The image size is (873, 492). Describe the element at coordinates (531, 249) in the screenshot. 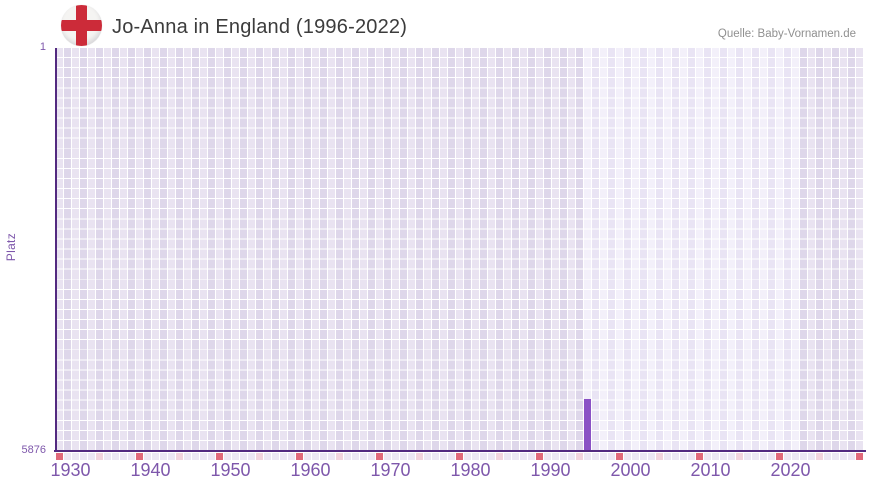

I see `grid-column-1989` at that location.